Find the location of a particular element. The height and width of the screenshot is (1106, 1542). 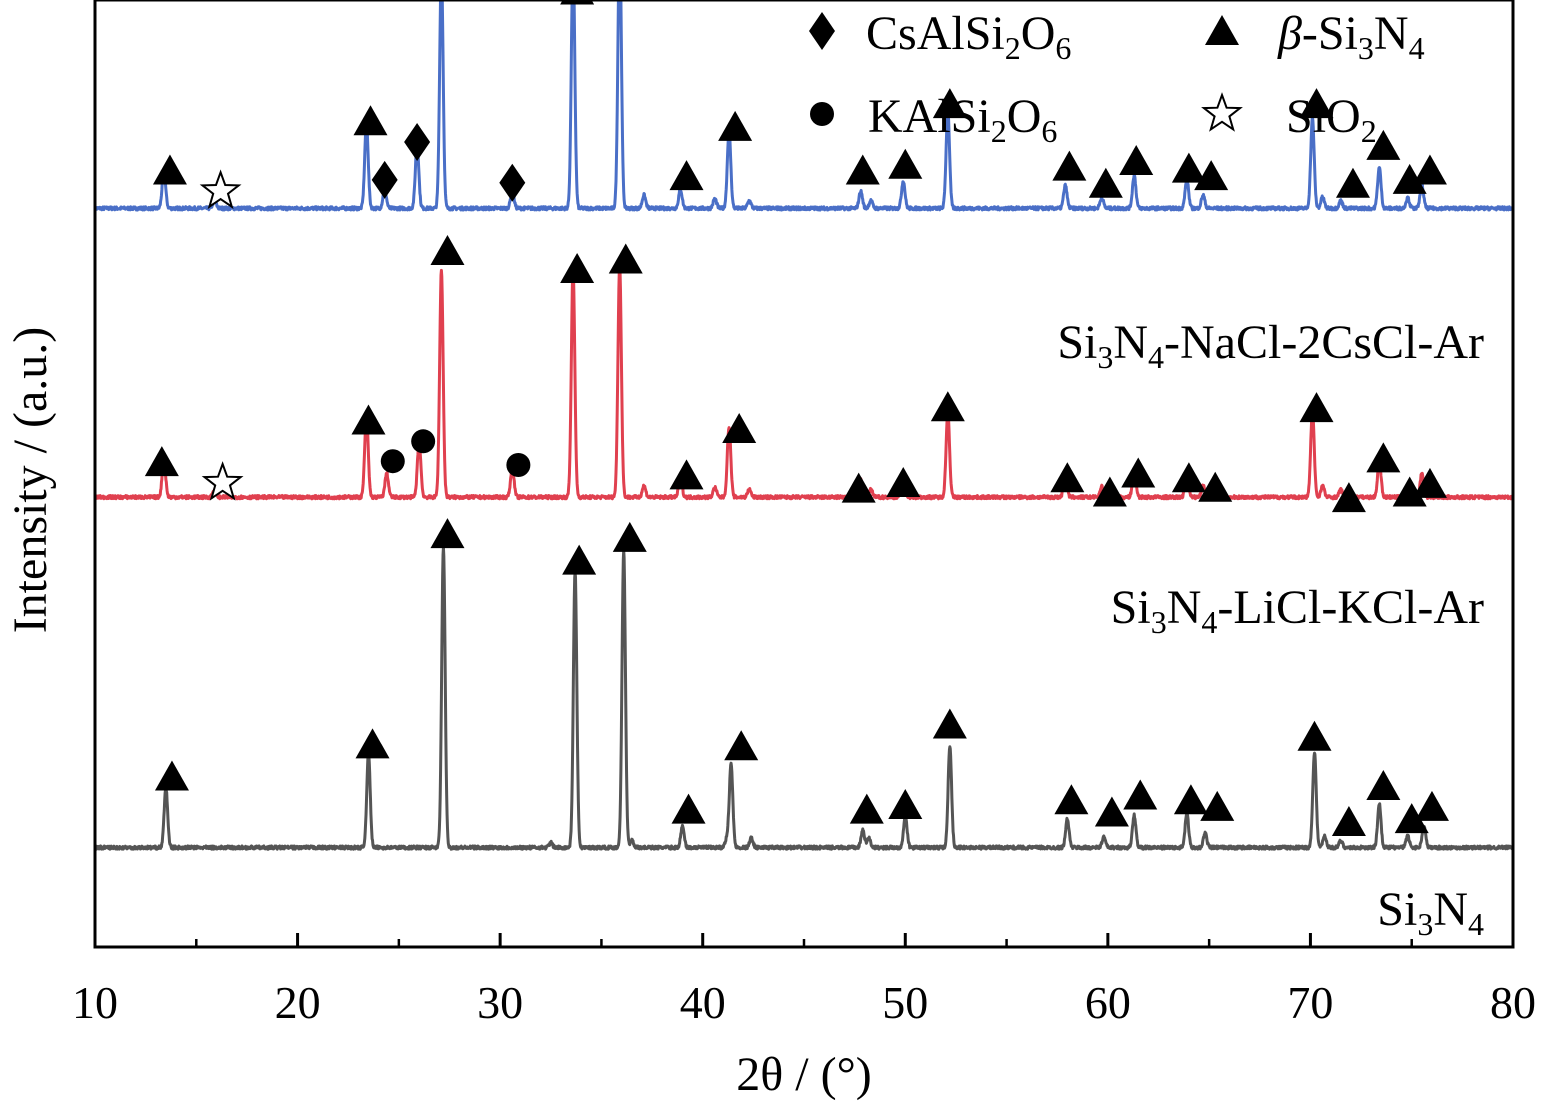

series-label-3: Si3​N4​ is located at coordinates (1430, 912).